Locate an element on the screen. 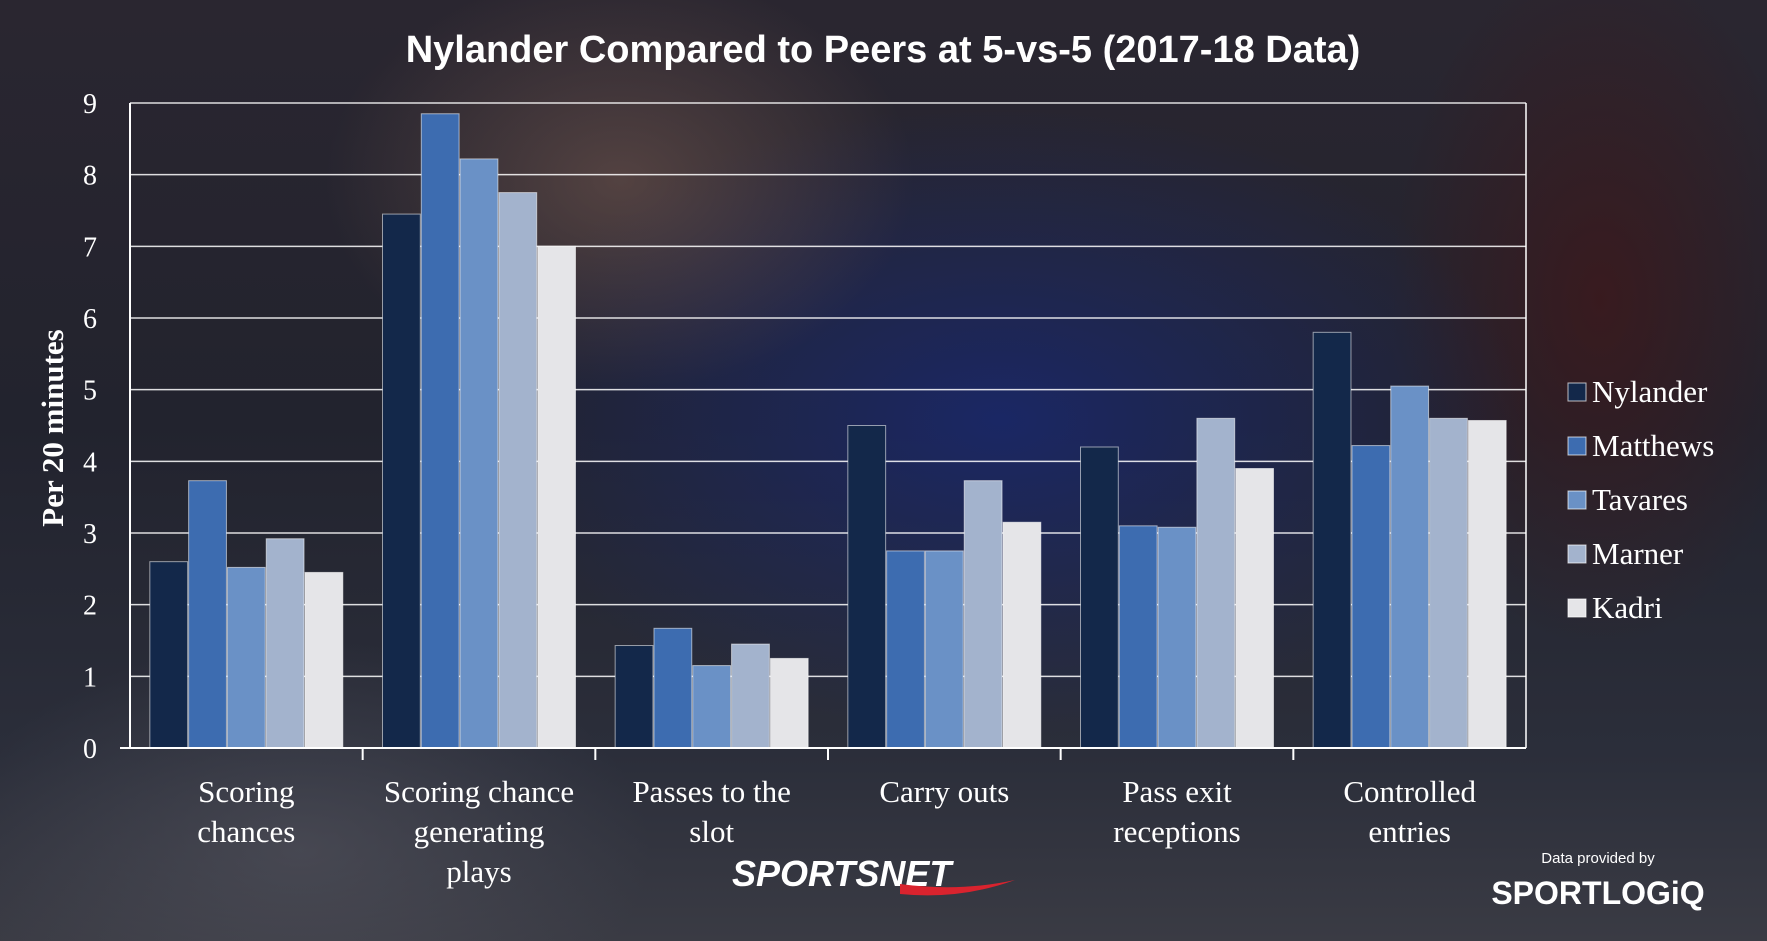  category-label: slot is located at coordinates (711, 831).